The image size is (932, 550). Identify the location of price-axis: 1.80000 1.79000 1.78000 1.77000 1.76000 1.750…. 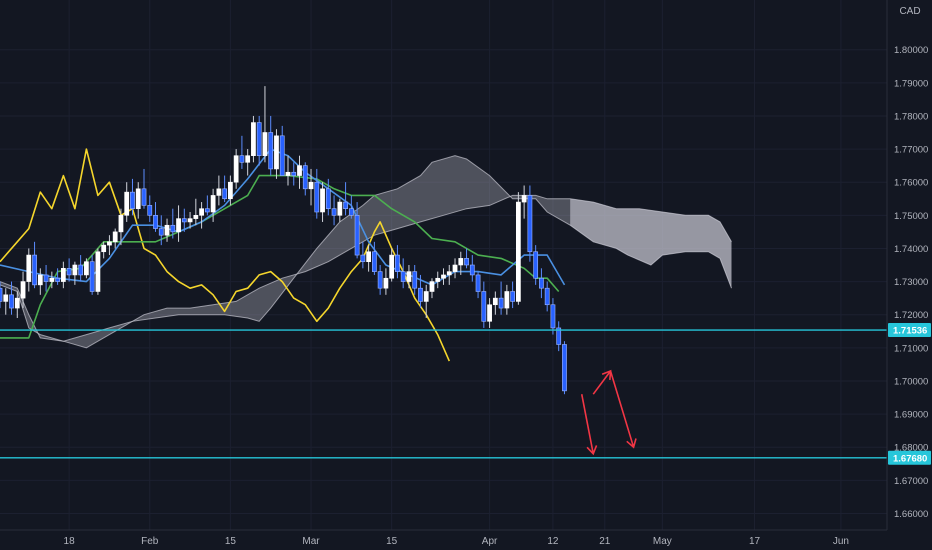
(909, 282).